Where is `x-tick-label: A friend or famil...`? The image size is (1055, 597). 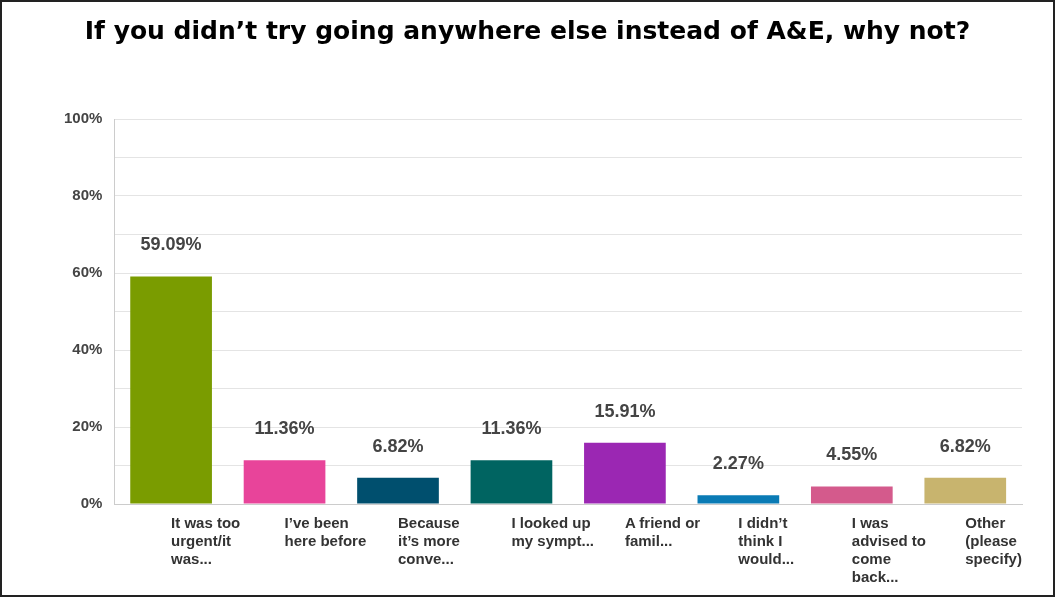 x-tick-label: A friend or famil... is located at coordinates (662, 532).